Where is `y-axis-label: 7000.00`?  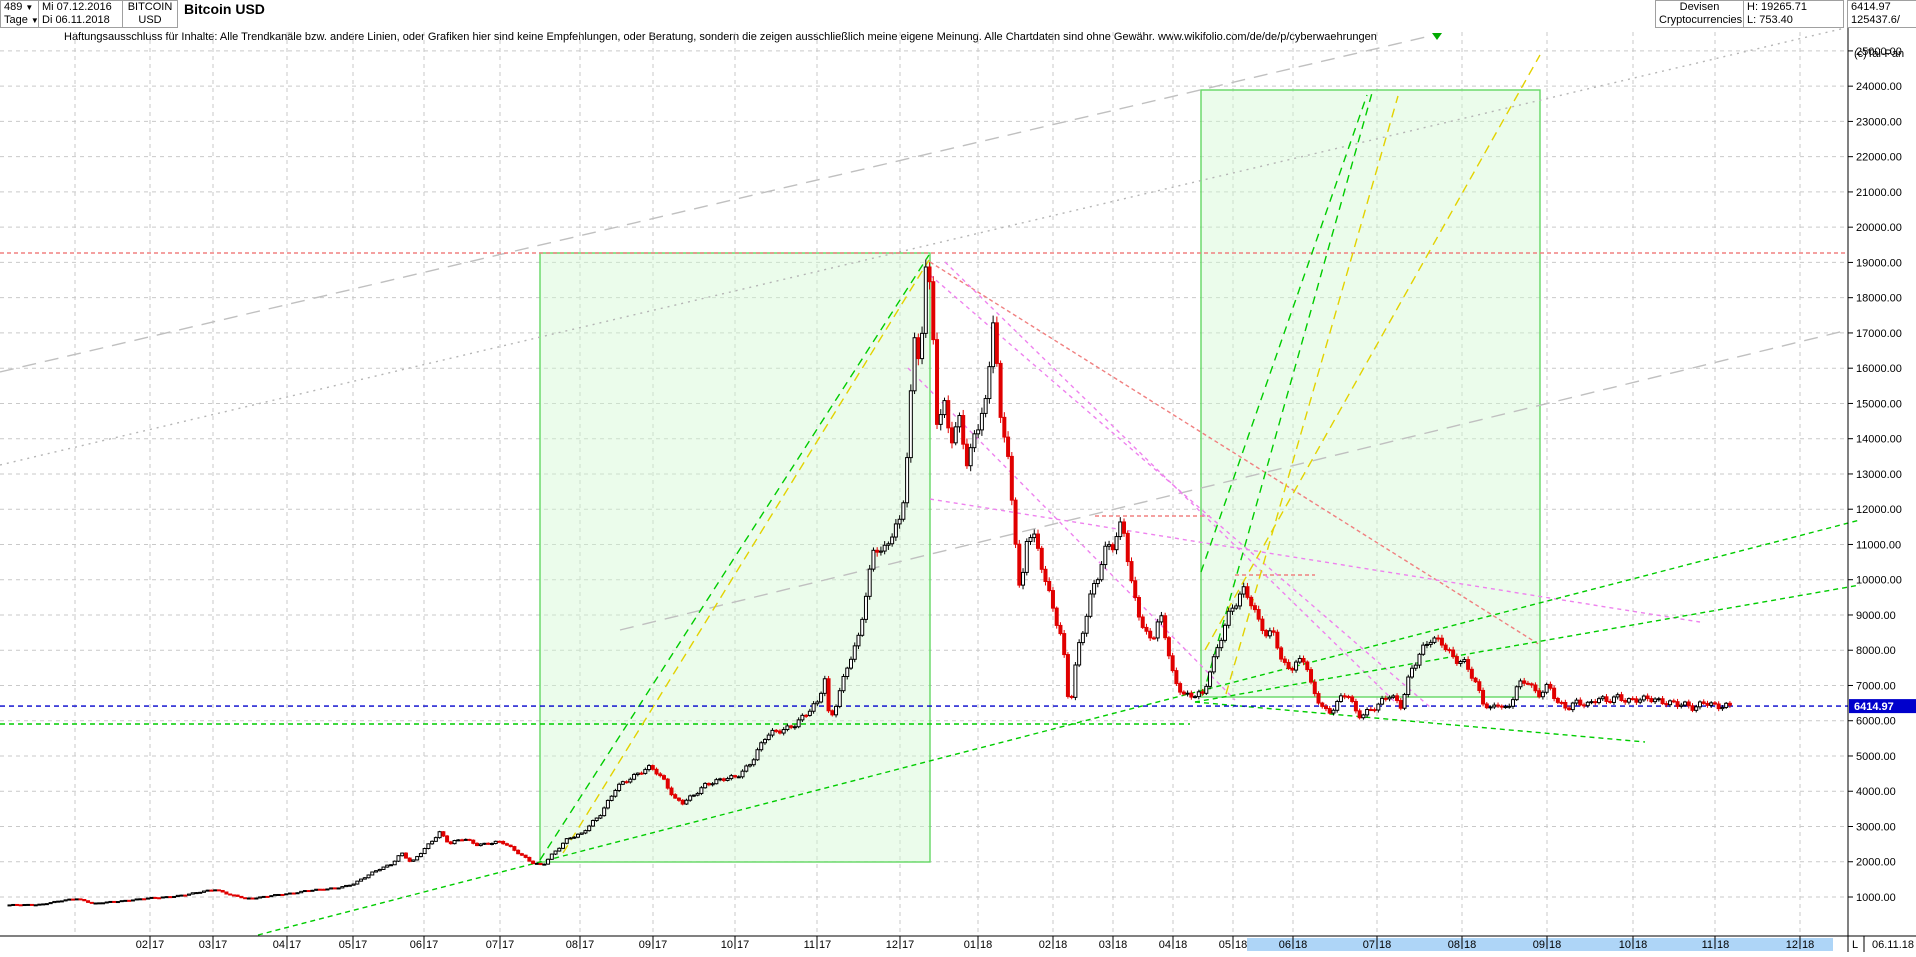
y-axis-label: 7000.00 is located at coordinates (1876, 686).